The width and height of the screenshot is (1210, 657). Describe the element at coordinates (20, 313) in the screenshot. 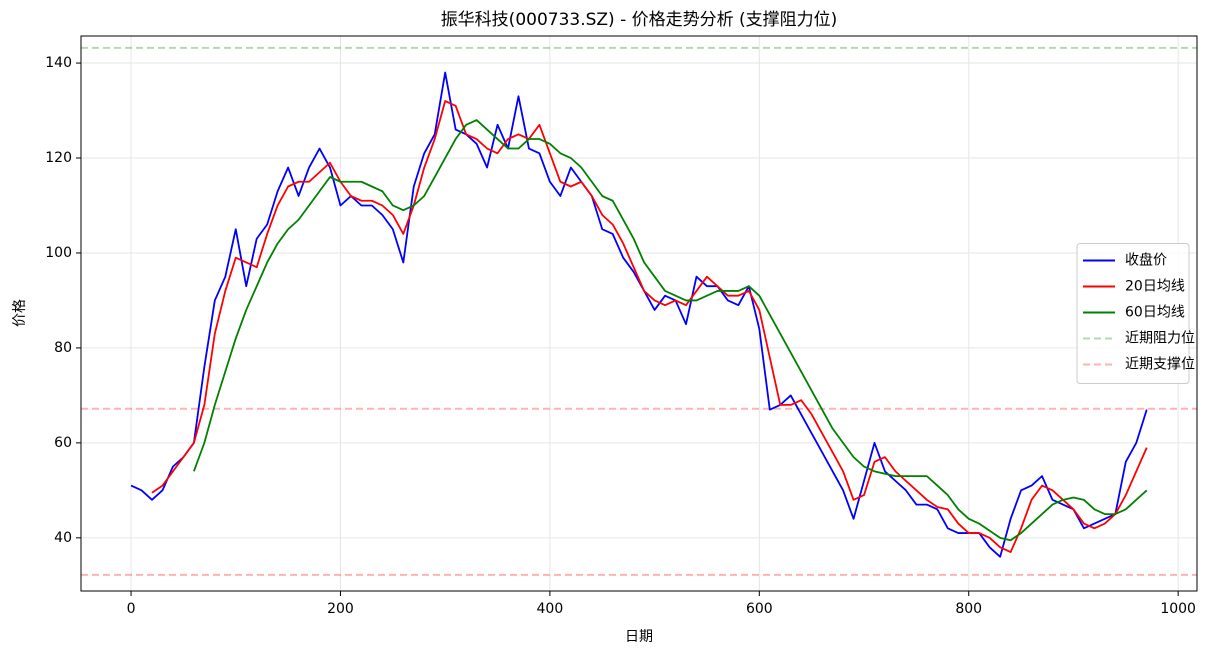

I see `y-axis-label: 价格` at that location.